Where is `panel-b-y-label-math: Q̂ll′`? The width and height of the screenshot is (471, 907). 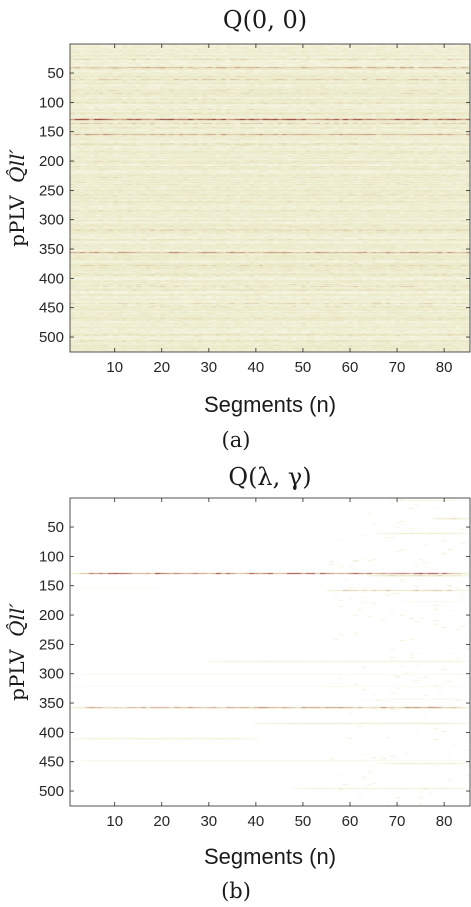 panel-b-y-label-math: Q̂ll′ is located at coordinates (17, 620).